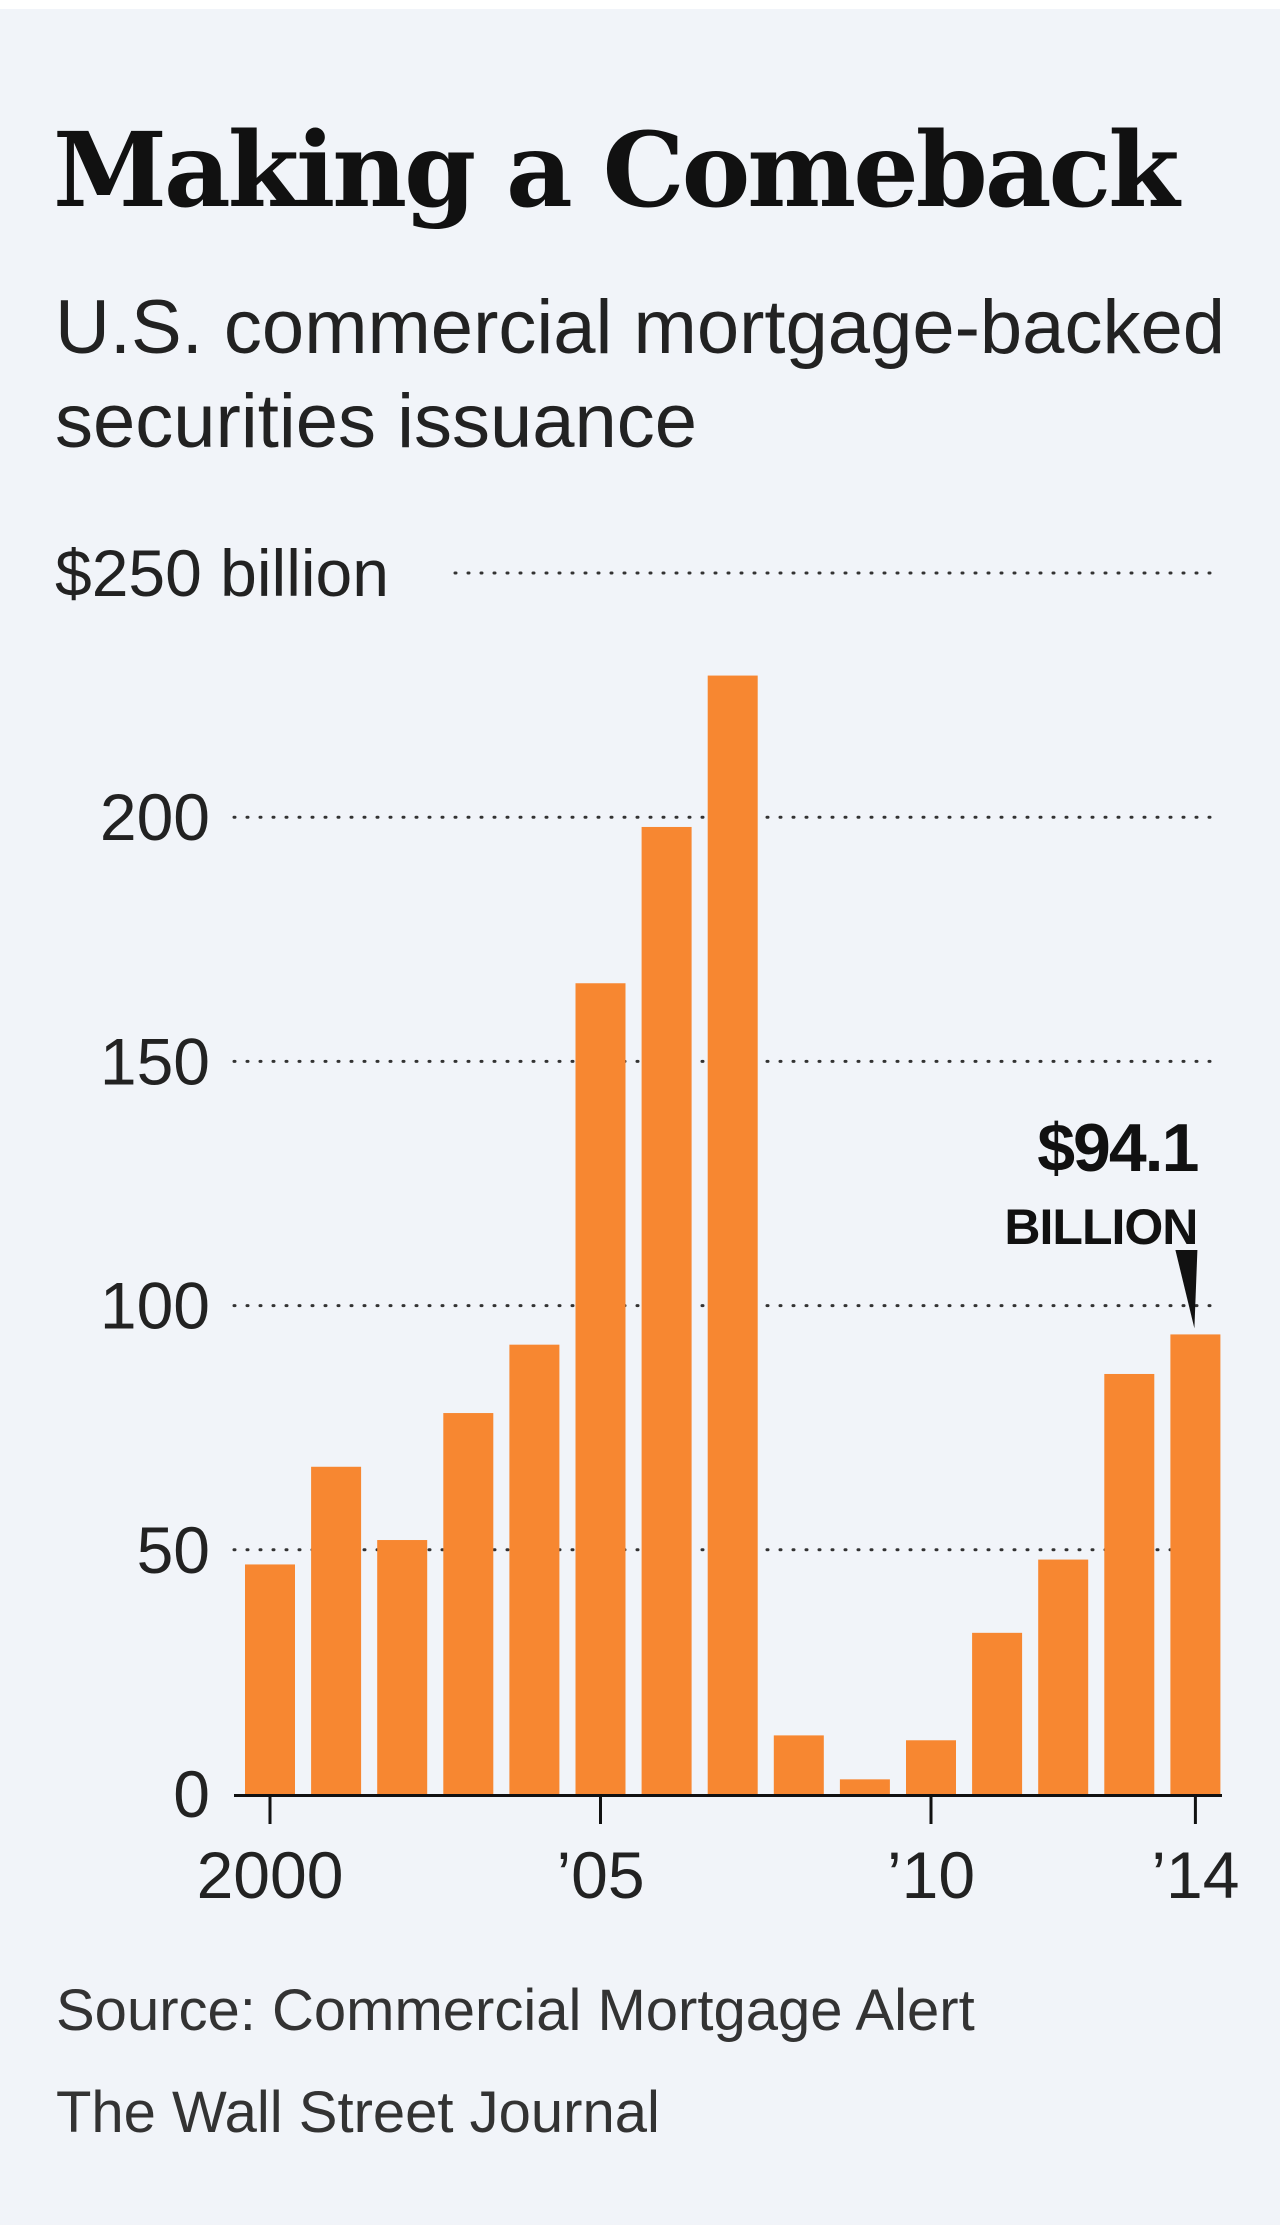 Image resolution: width=1280 pixels, height=2225 pixels. I want to click on bar-2013, so click(1129, 1583).